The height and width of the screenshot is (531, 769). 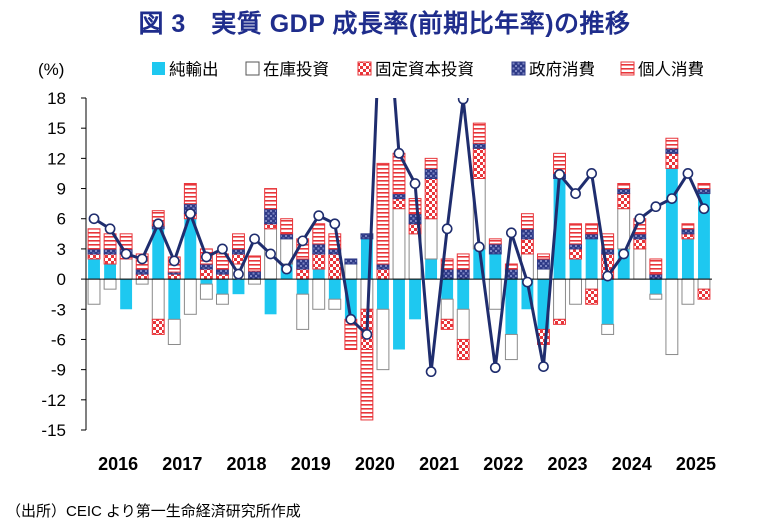 What do you see at coordinates (118, 464) in the screenshot?
I see `x-tick-label: 2016` at bounding box center [118, 464].